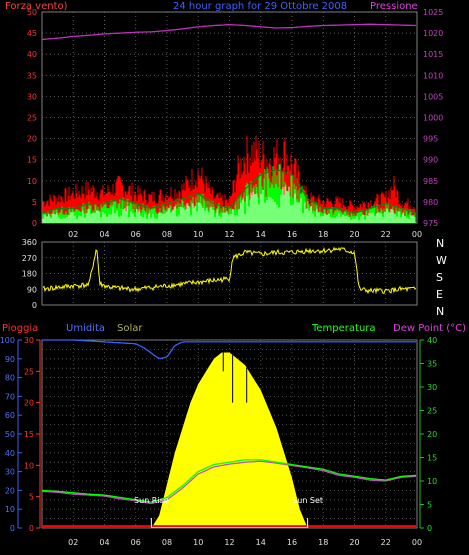 Image resolution: width=469 pixels, height=555 pixels. Describe the element at coordinates (10, 396) in the screenshot. I see `humidity-tick-label: 70` at that location.